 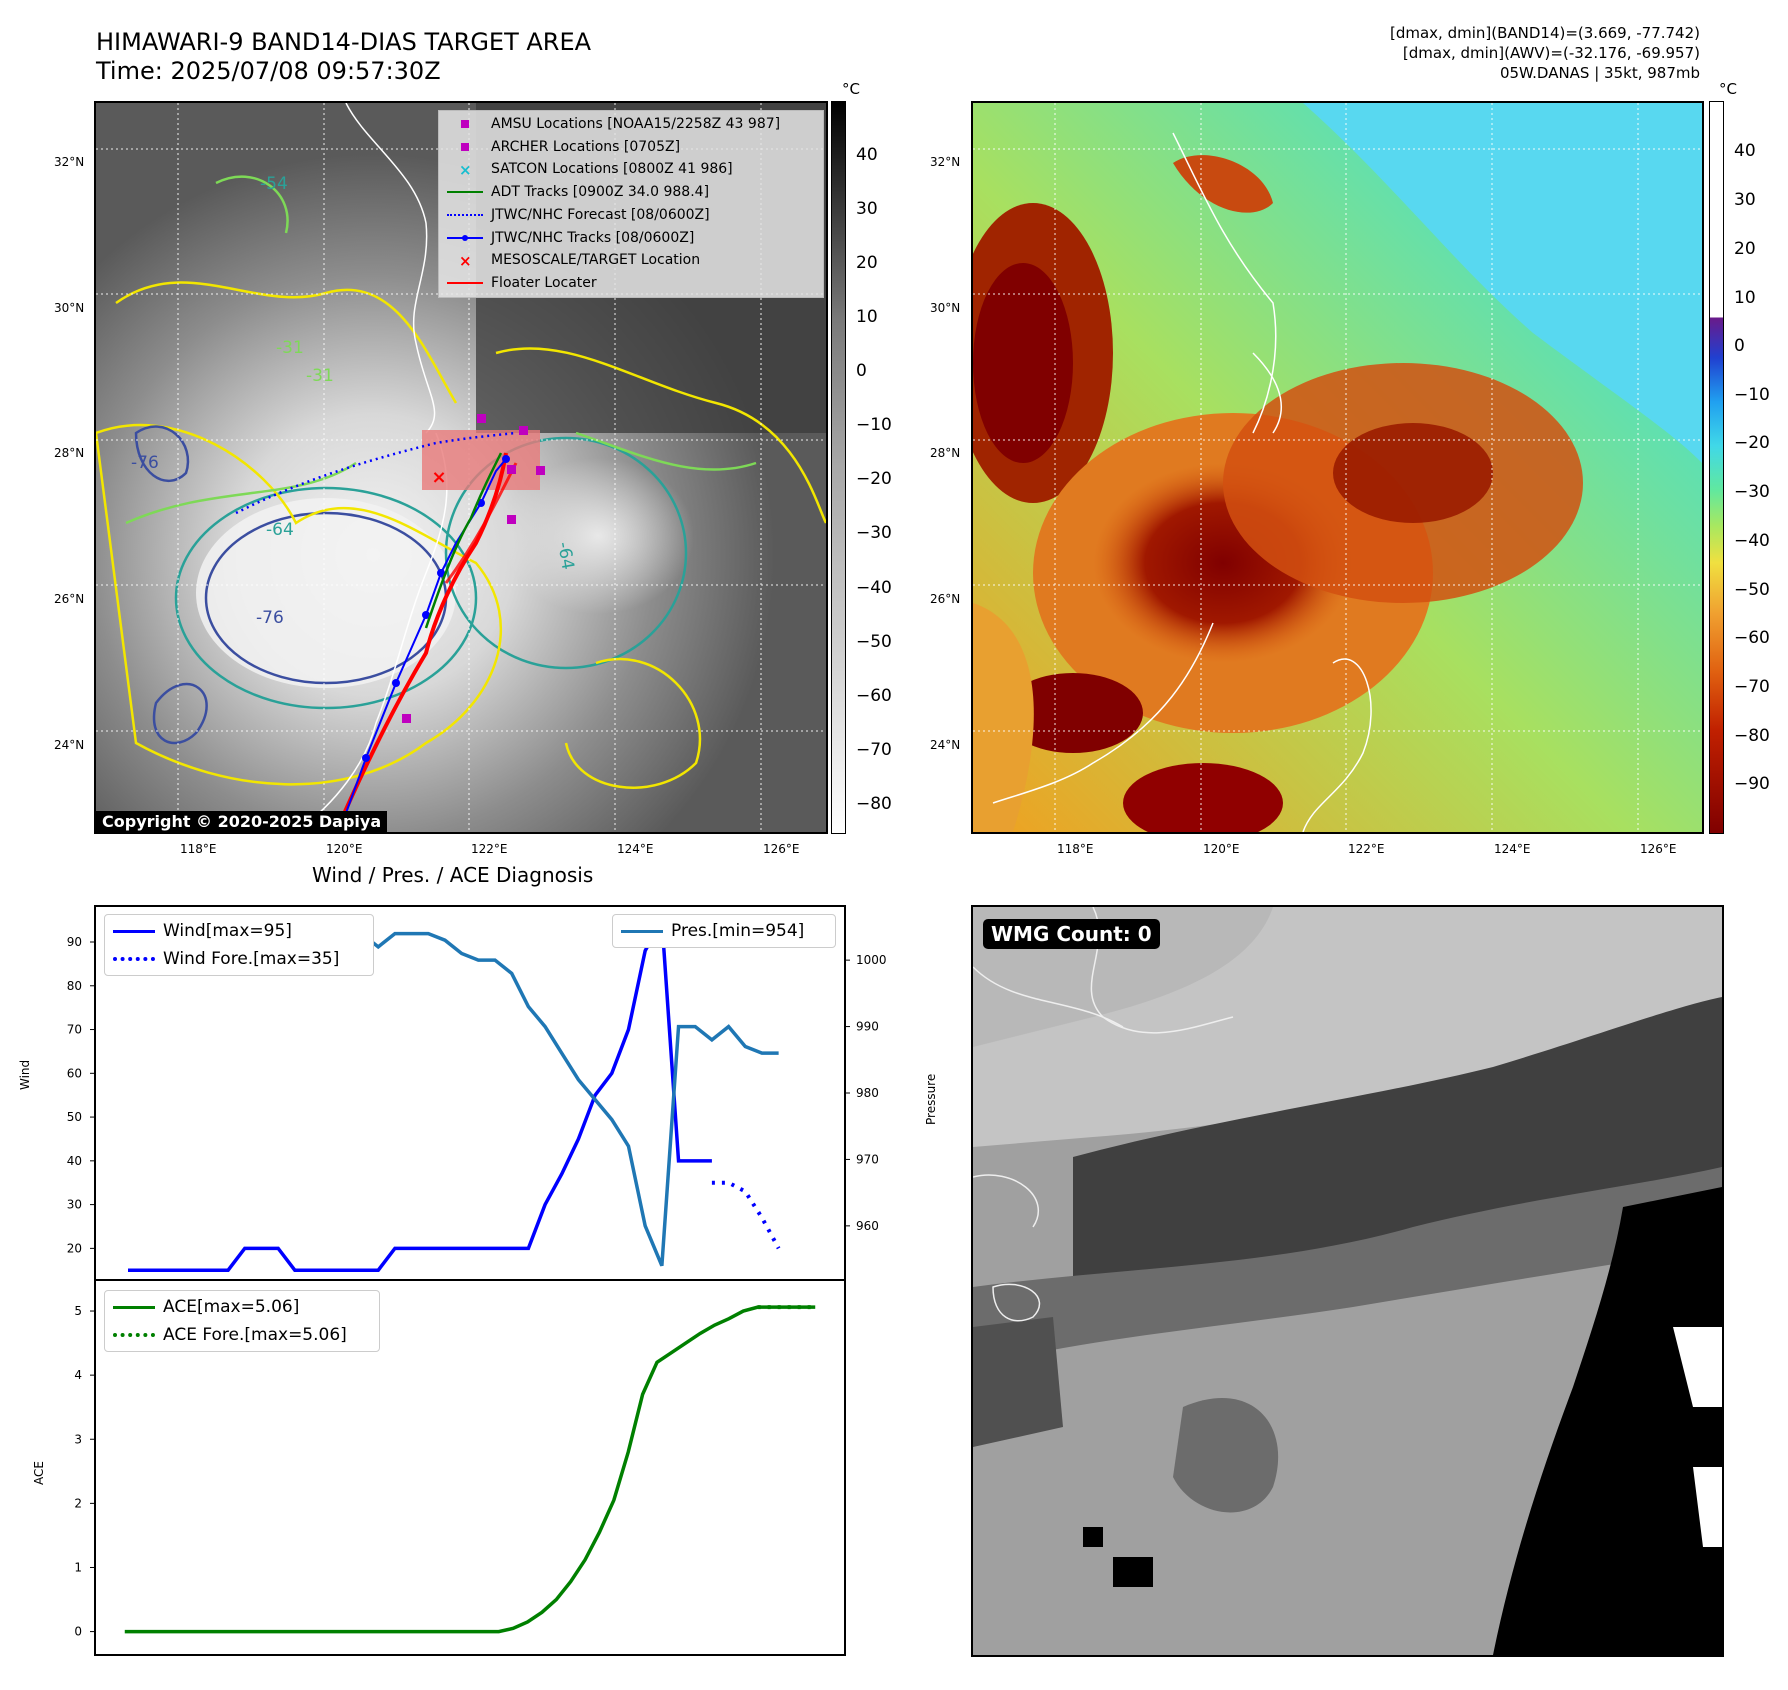 I want to click on pressure-tick-label: 980, so click(x=867, y=1093).